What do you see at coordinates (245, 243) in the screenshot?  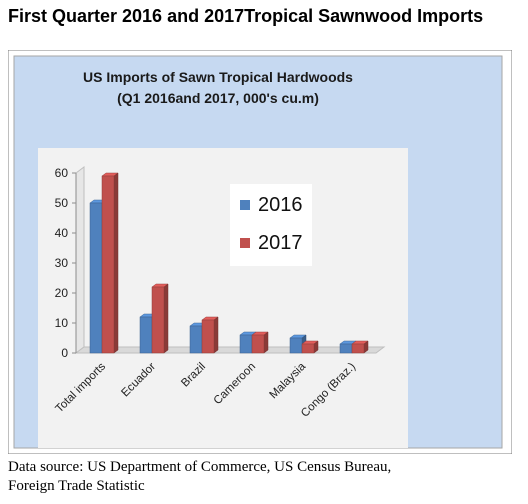 I see `legend-swatch-2017` at bounding box center [245, 243].